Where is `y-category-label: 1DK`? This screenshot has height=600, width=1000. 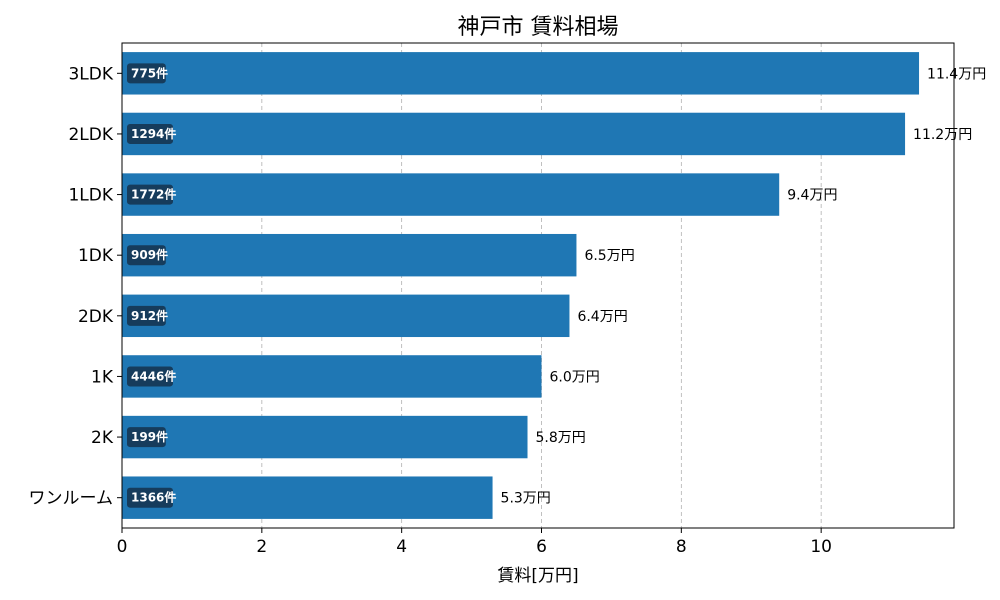 y-category-label: 1DK is located at coordinates (96, 256).